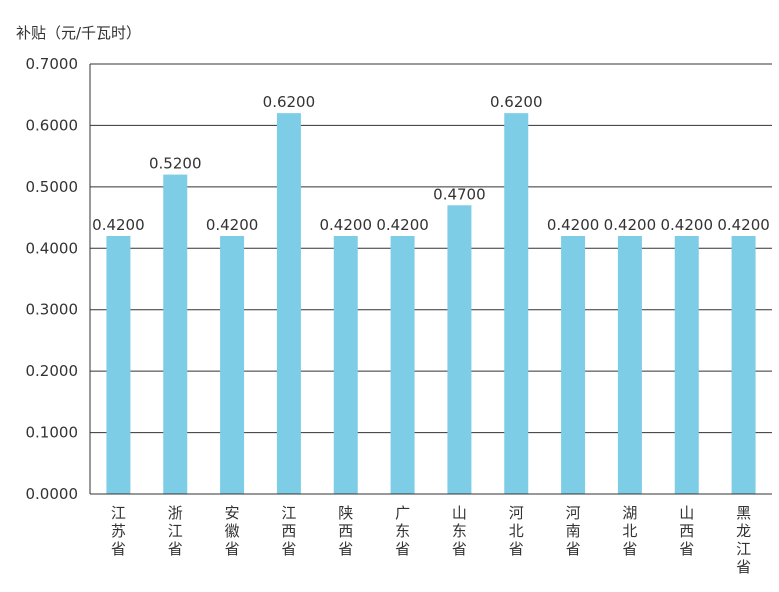 The height and width of the screenshot is (592, 779). I want to click on value-label: 0.5200, so click(175, 164).